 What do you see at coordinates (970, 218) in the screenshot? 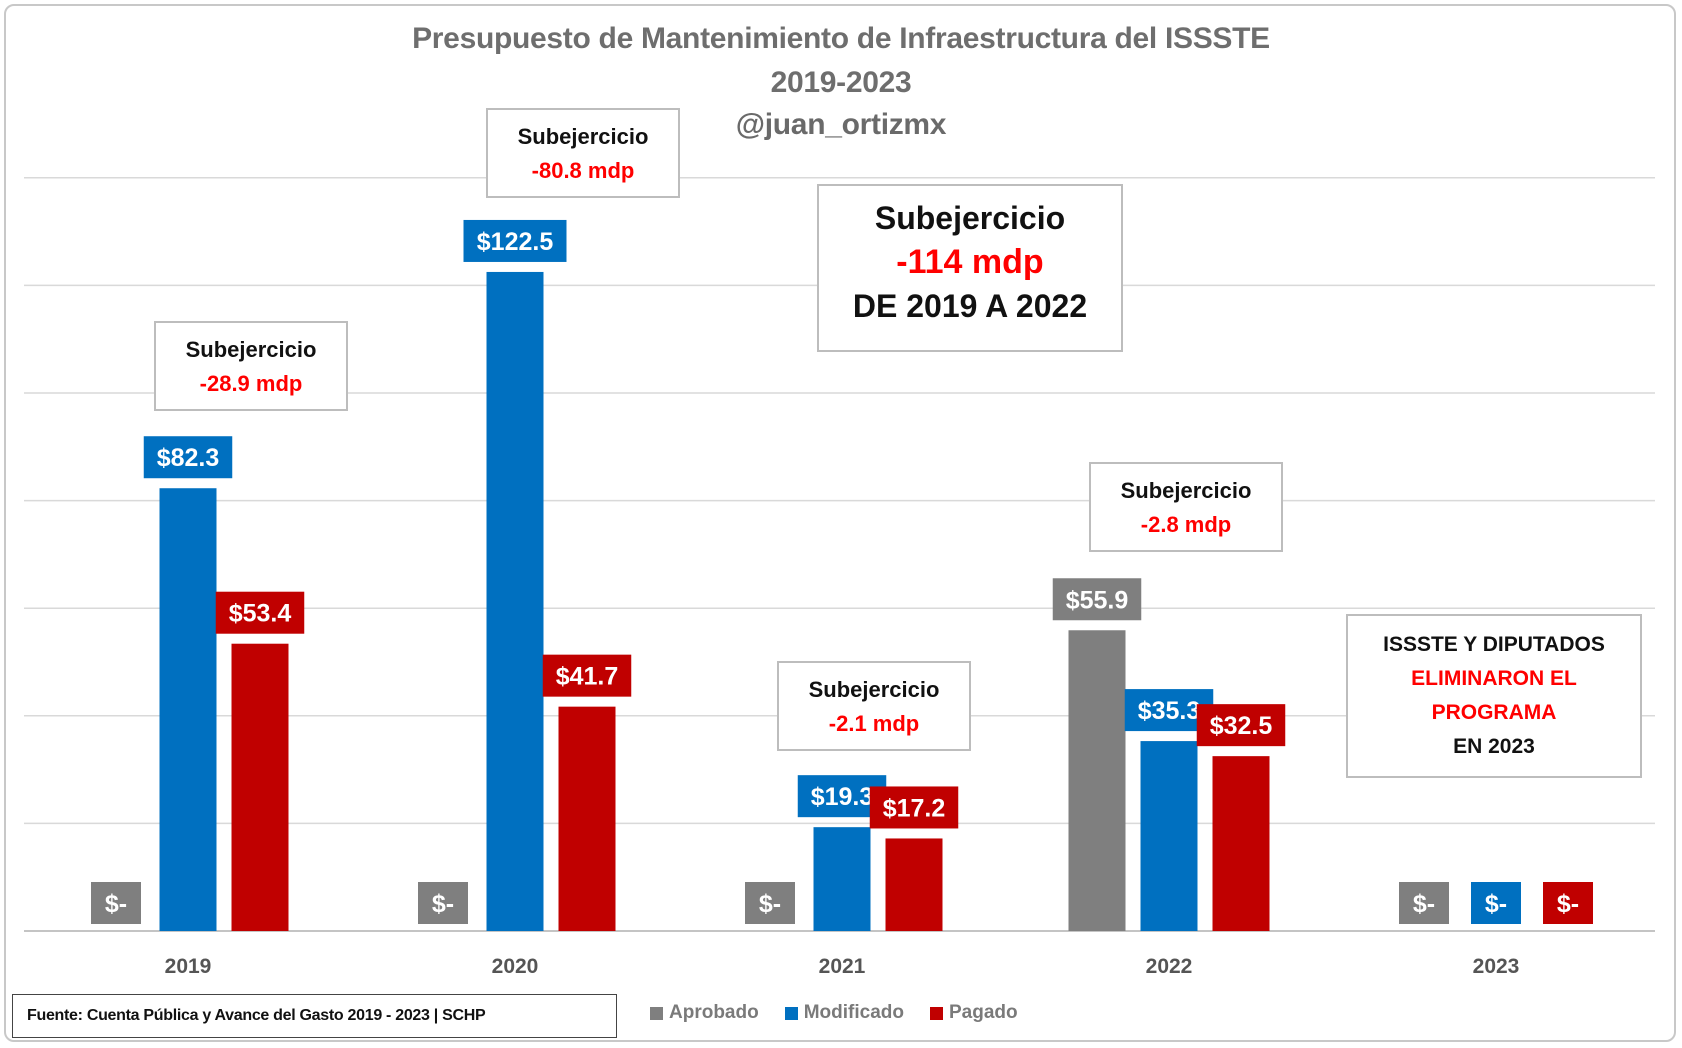
I see `annotation-total-label: Subejercicio` at bounding box center [970, 218].